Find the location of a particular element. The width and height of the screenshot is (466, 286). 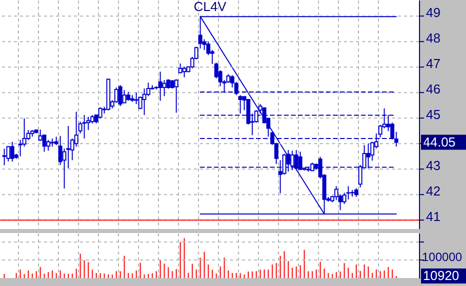

y-tick-label: 100000 is located at coordinates (442, 257).